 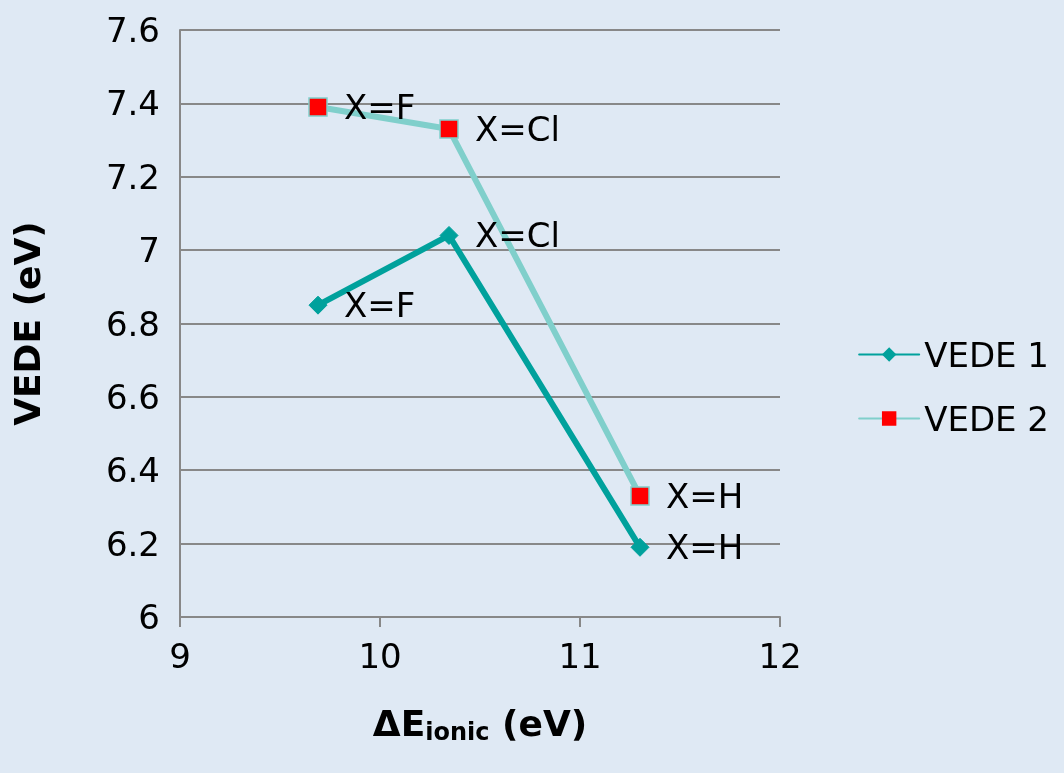 What do you see at coordinates (580, 656) in the screenshot?
I see `x-tick-label: 11` at bounding box center [580, 656].